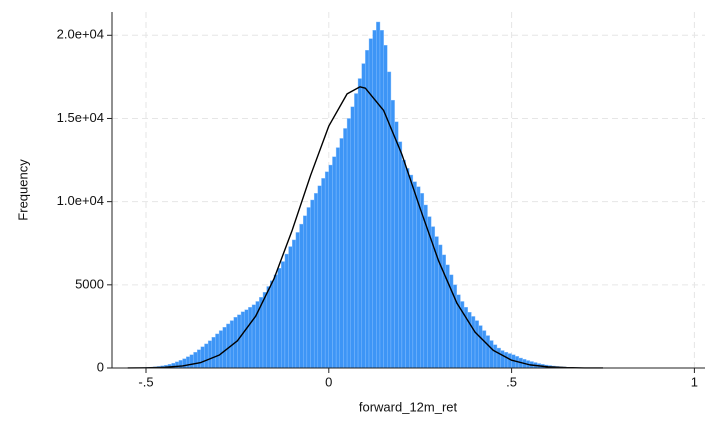 The image size is (720, 432). What do you see at coordinates (89, 283) in the screenshot?
I see `y-tick-label: 5000` at bounding box center [89, 283].